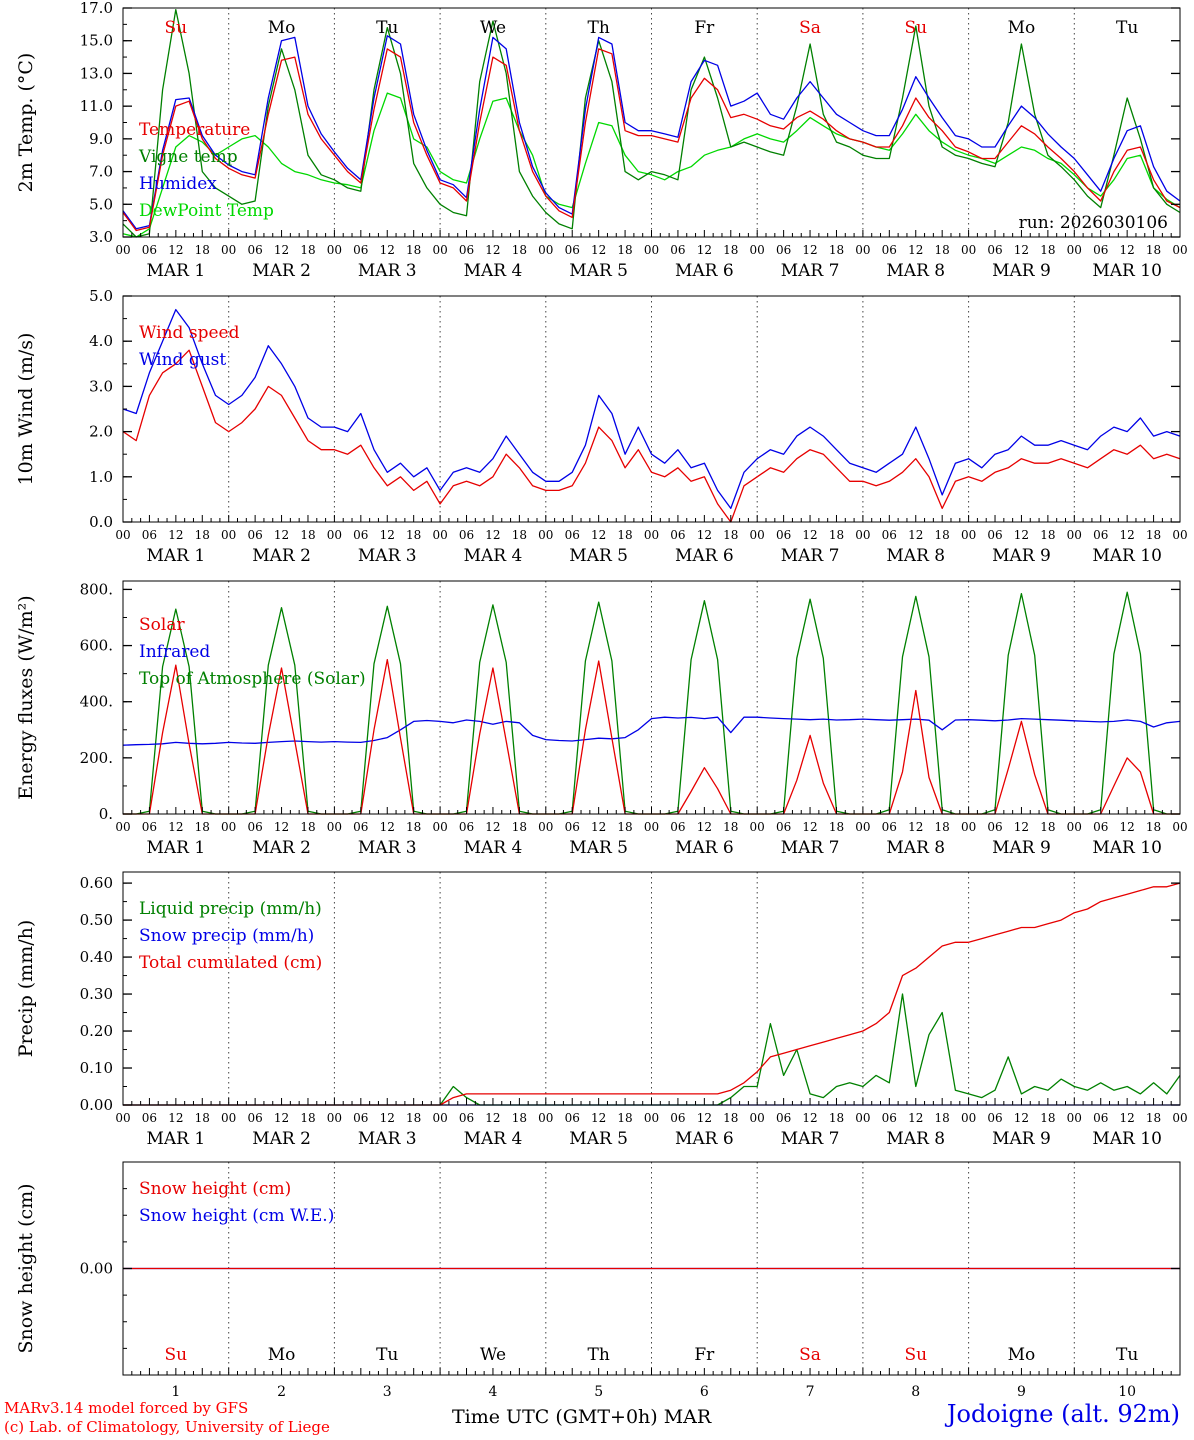 The height and width of the screenshot is (1440, 1194). What do you see at coordinates (26, 1268) in the screenshot?
I see `y-axis-title: Snow height (cm)` at bounding box center [26, 1268].